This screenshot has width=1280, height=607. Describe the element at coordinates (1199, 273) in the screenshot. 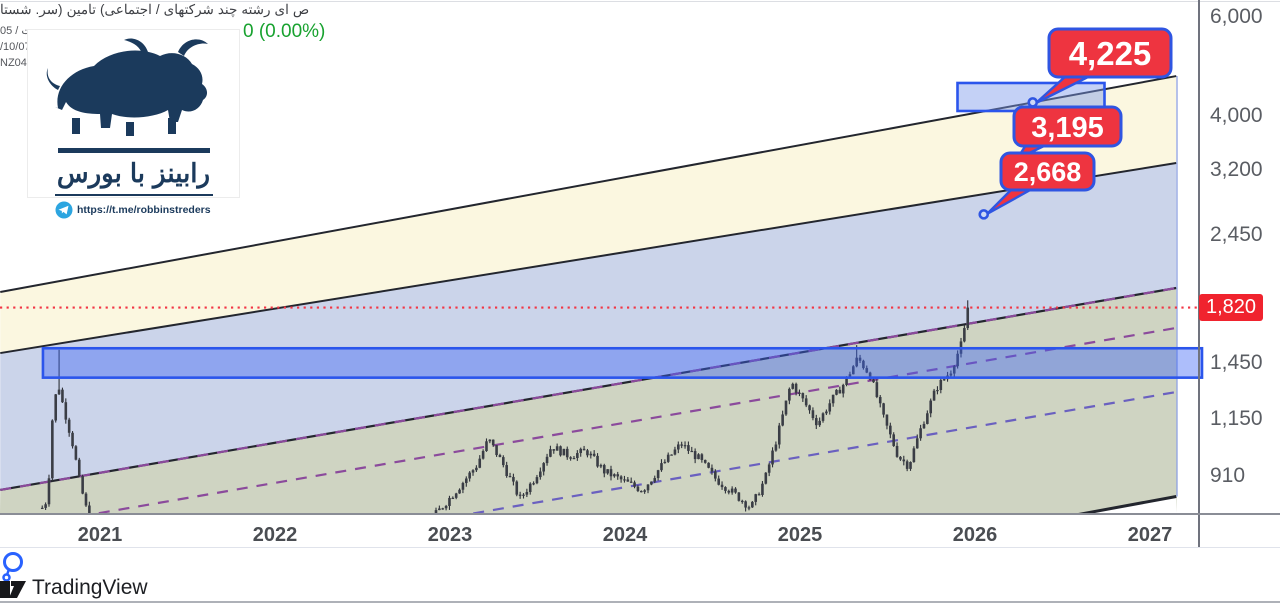

I see `price-axis-line` at that location.